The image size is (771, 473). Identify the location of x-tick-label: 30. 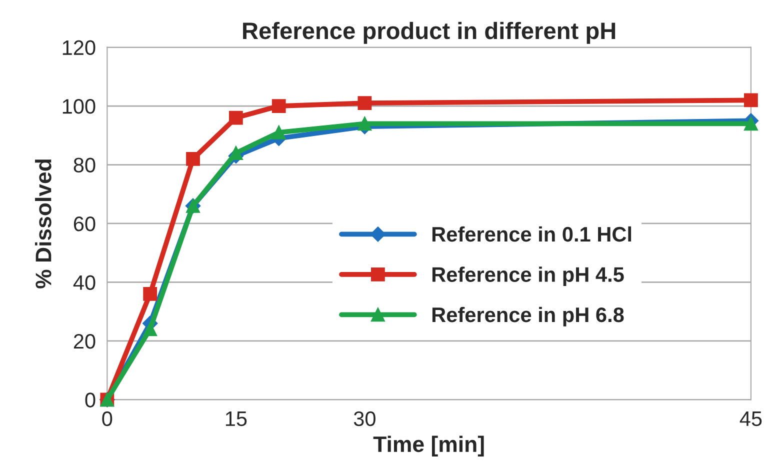
(365, 418).